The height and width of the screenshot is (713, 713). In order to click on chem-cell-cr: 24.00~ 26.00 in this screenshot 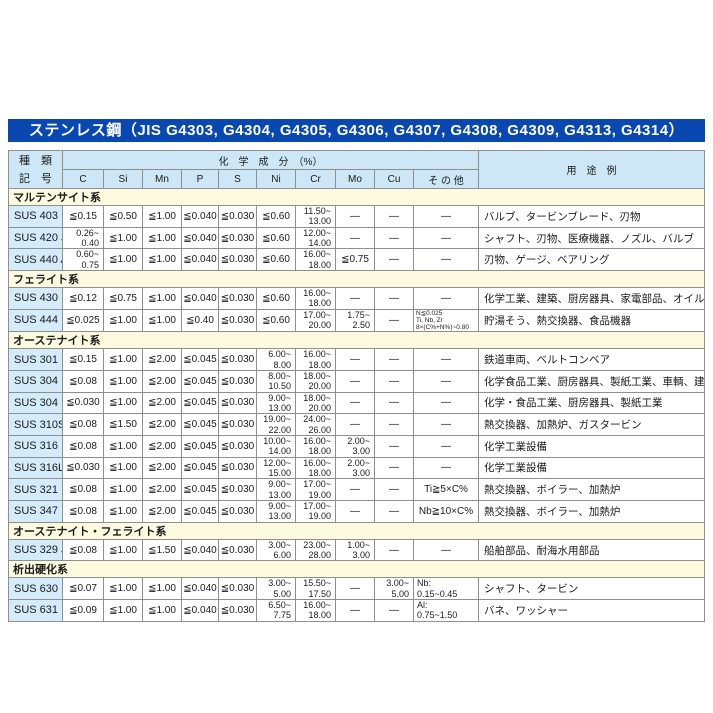, I will do `click(315, 424)`.